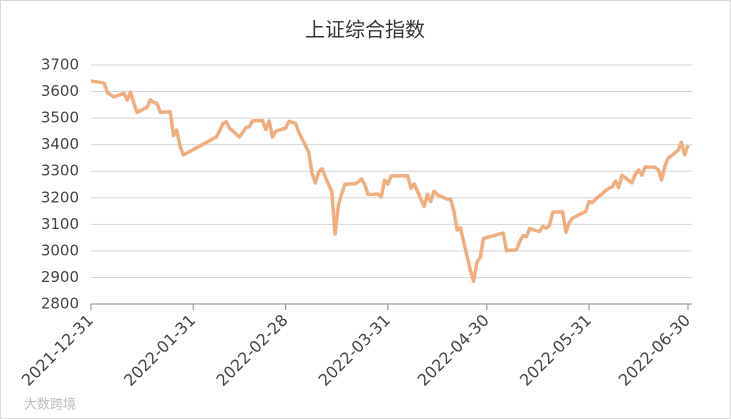  What do you see at coordinates (60, 250) in the screenshot?
I see `y-tick-label: 3000` at bounding box center [60, 250].